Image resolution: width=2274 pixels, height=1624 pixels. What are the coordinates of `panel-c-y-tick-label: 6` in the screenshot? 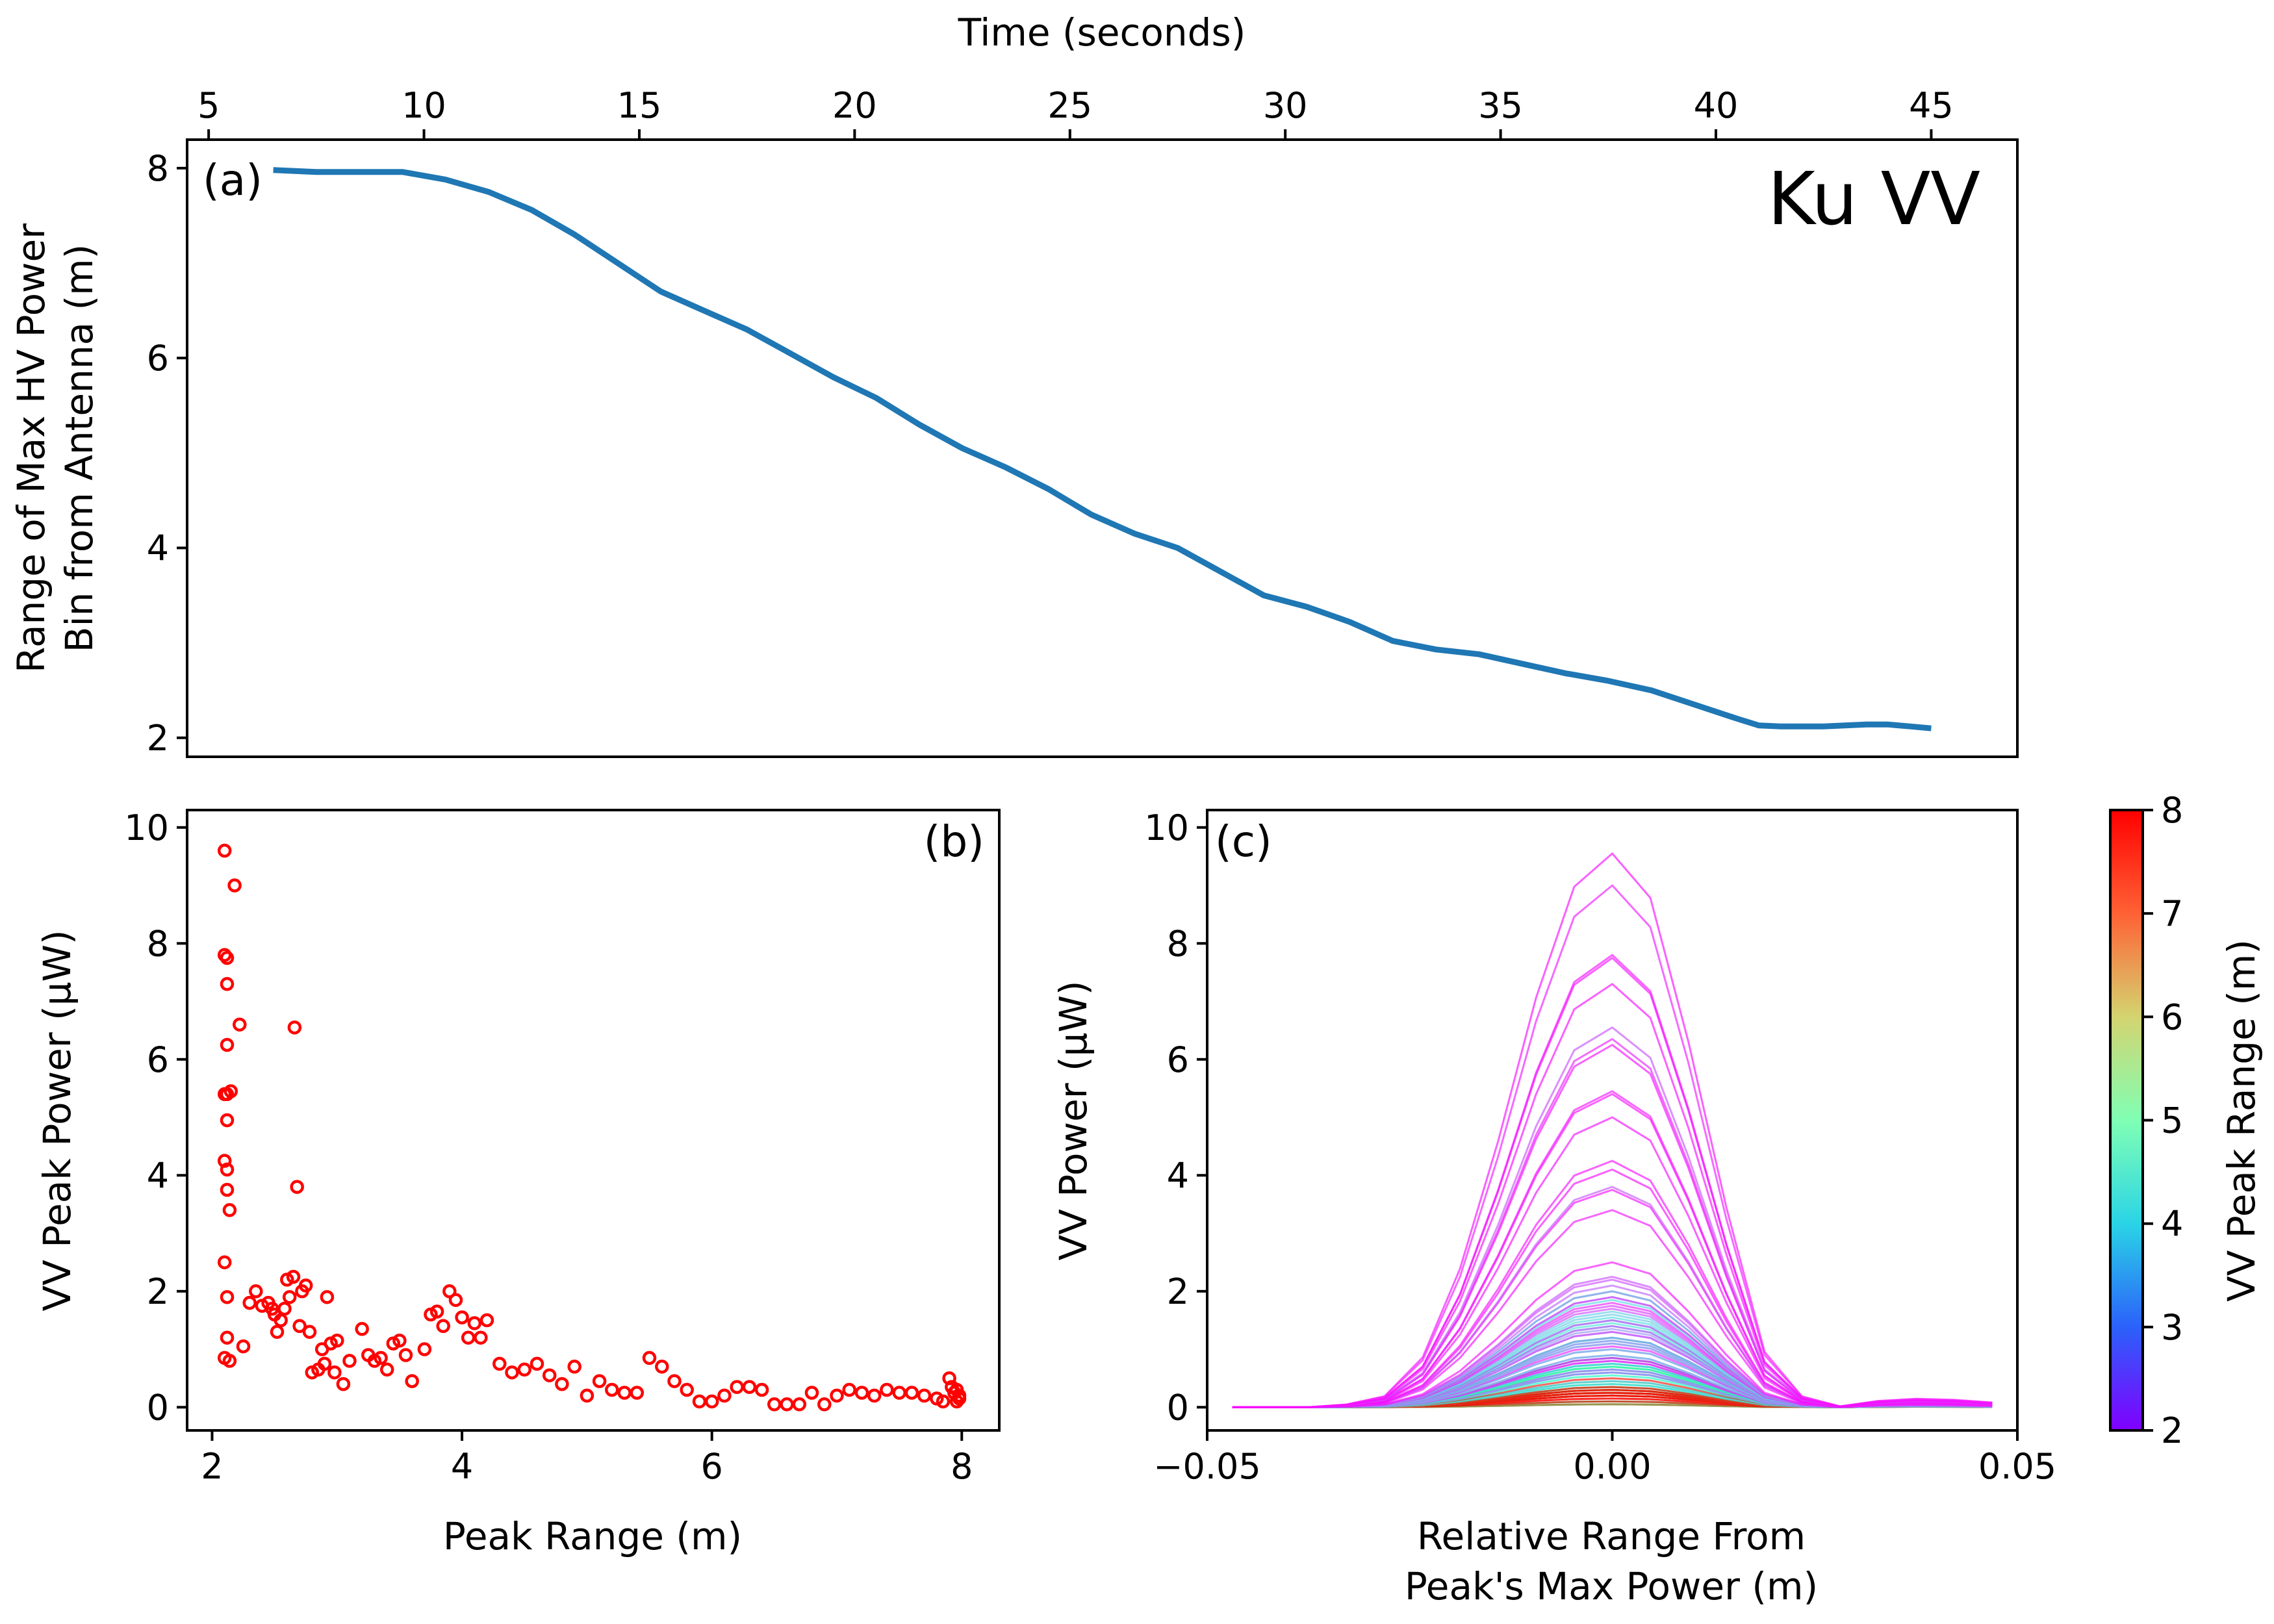 It's located at (1178, 1059).